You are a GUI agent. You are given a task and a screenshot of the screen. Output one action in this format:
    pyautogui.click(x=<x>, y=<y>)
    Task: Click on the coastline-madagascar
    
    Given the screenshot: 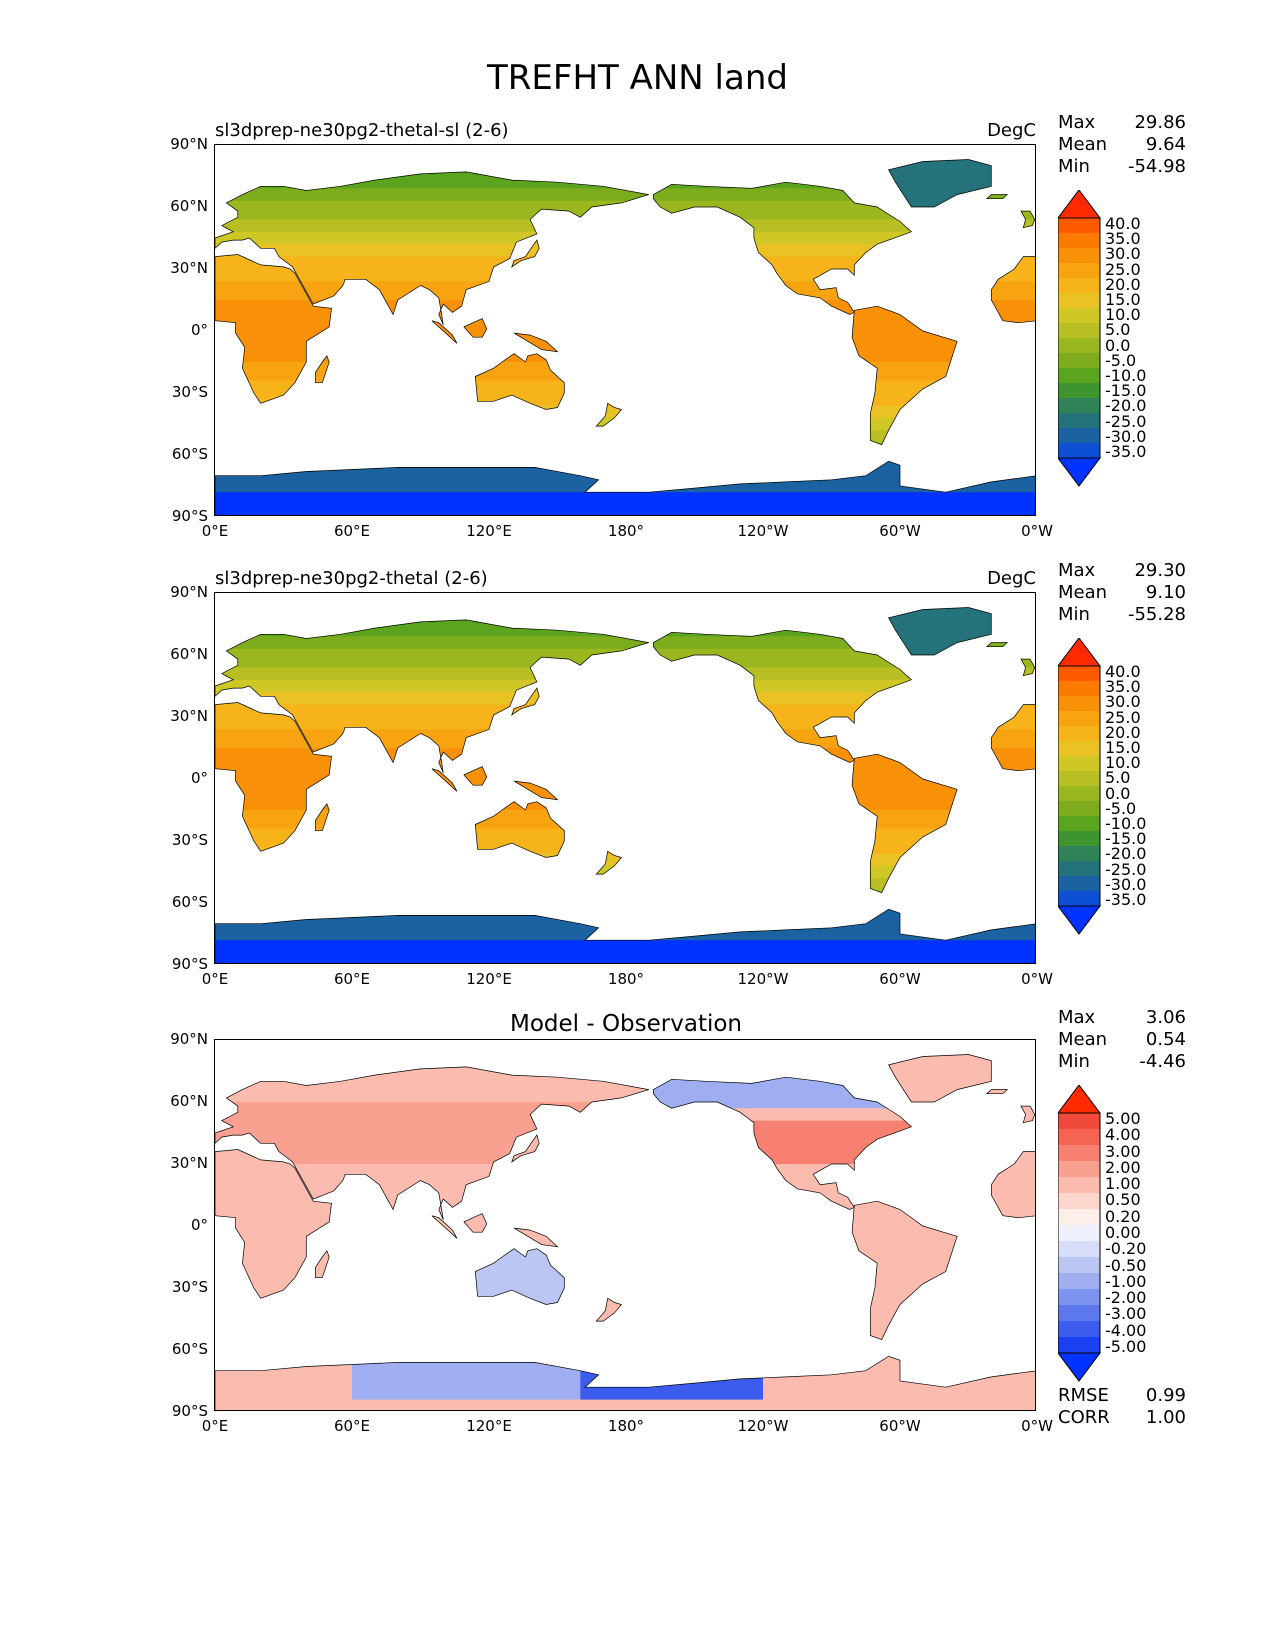 What is the action you would take?
    pyautogui.click(x=322, y=817)
    